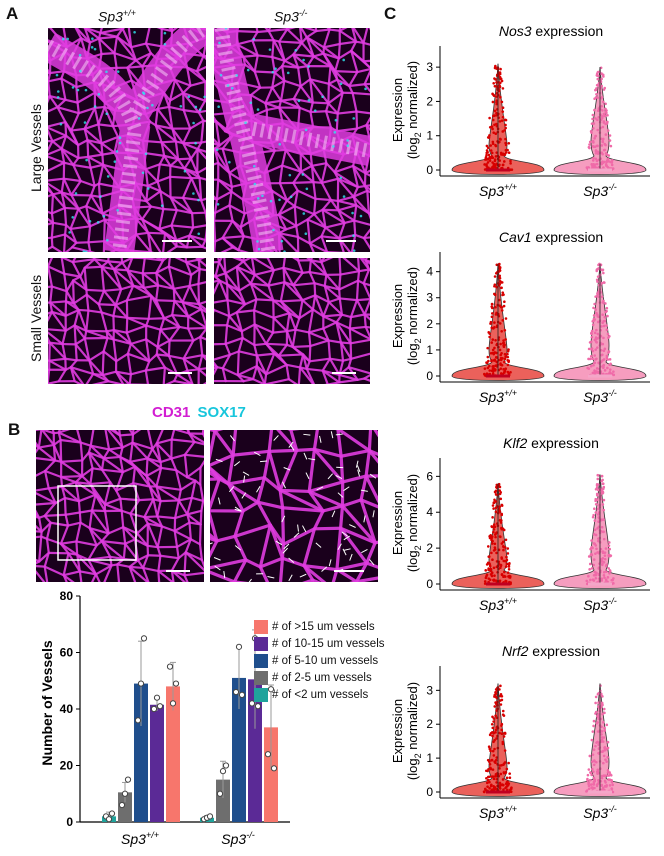 This screenshot has height=856, width=664. Describe the element at coordinates (551, 237) in the screenshot. I see `violin-title: Cav1 expression` at that location.